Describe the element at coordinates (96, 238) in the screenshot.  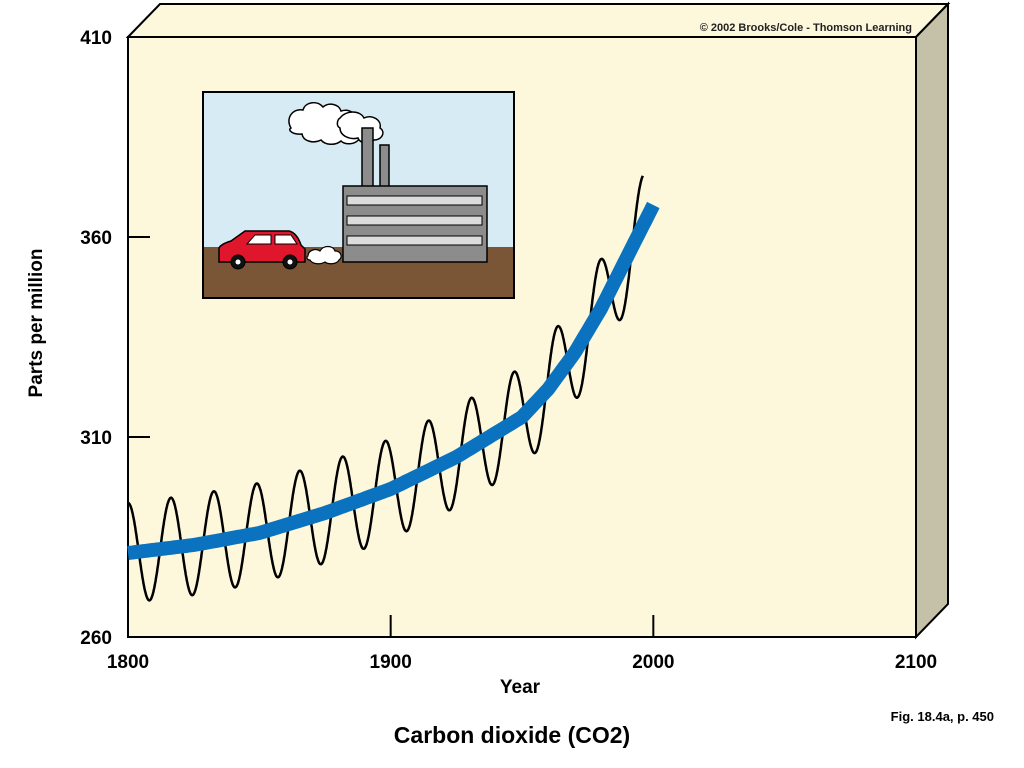
I see `y-tick-label: 360` at that location.